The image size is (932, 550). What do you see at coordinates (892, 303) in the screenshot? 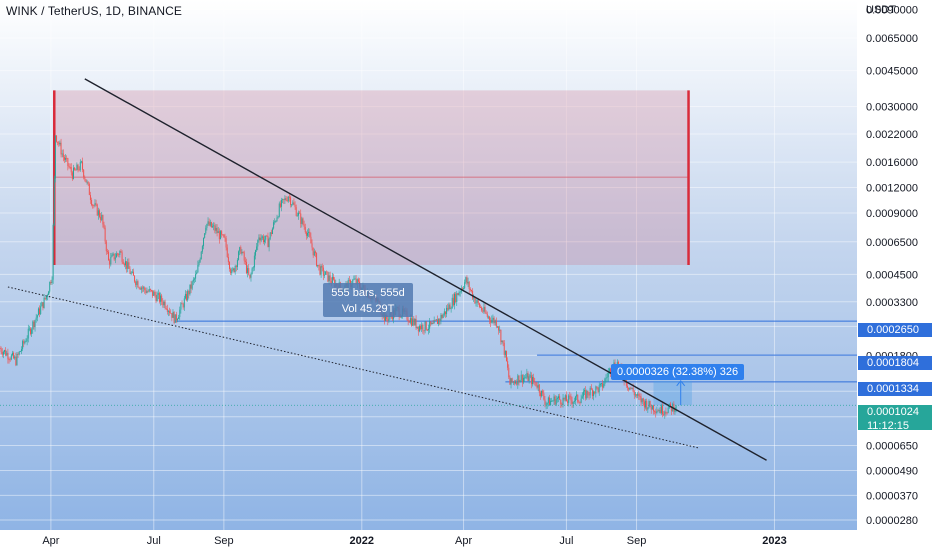
I see `price-axis-label: 0.0003300` at bounding box center [892, 303].